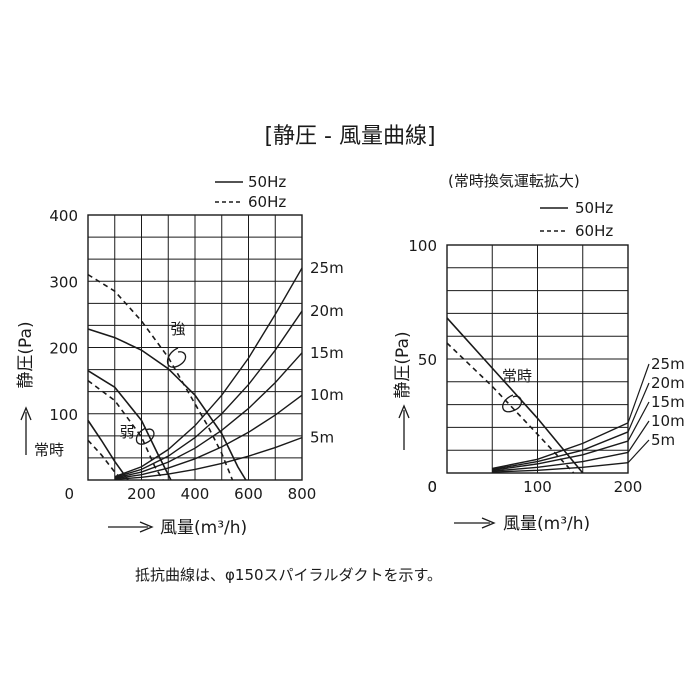 This screenshot has width=700, height=700. I want to click on y-tick-label: 0, so click(432, 487).